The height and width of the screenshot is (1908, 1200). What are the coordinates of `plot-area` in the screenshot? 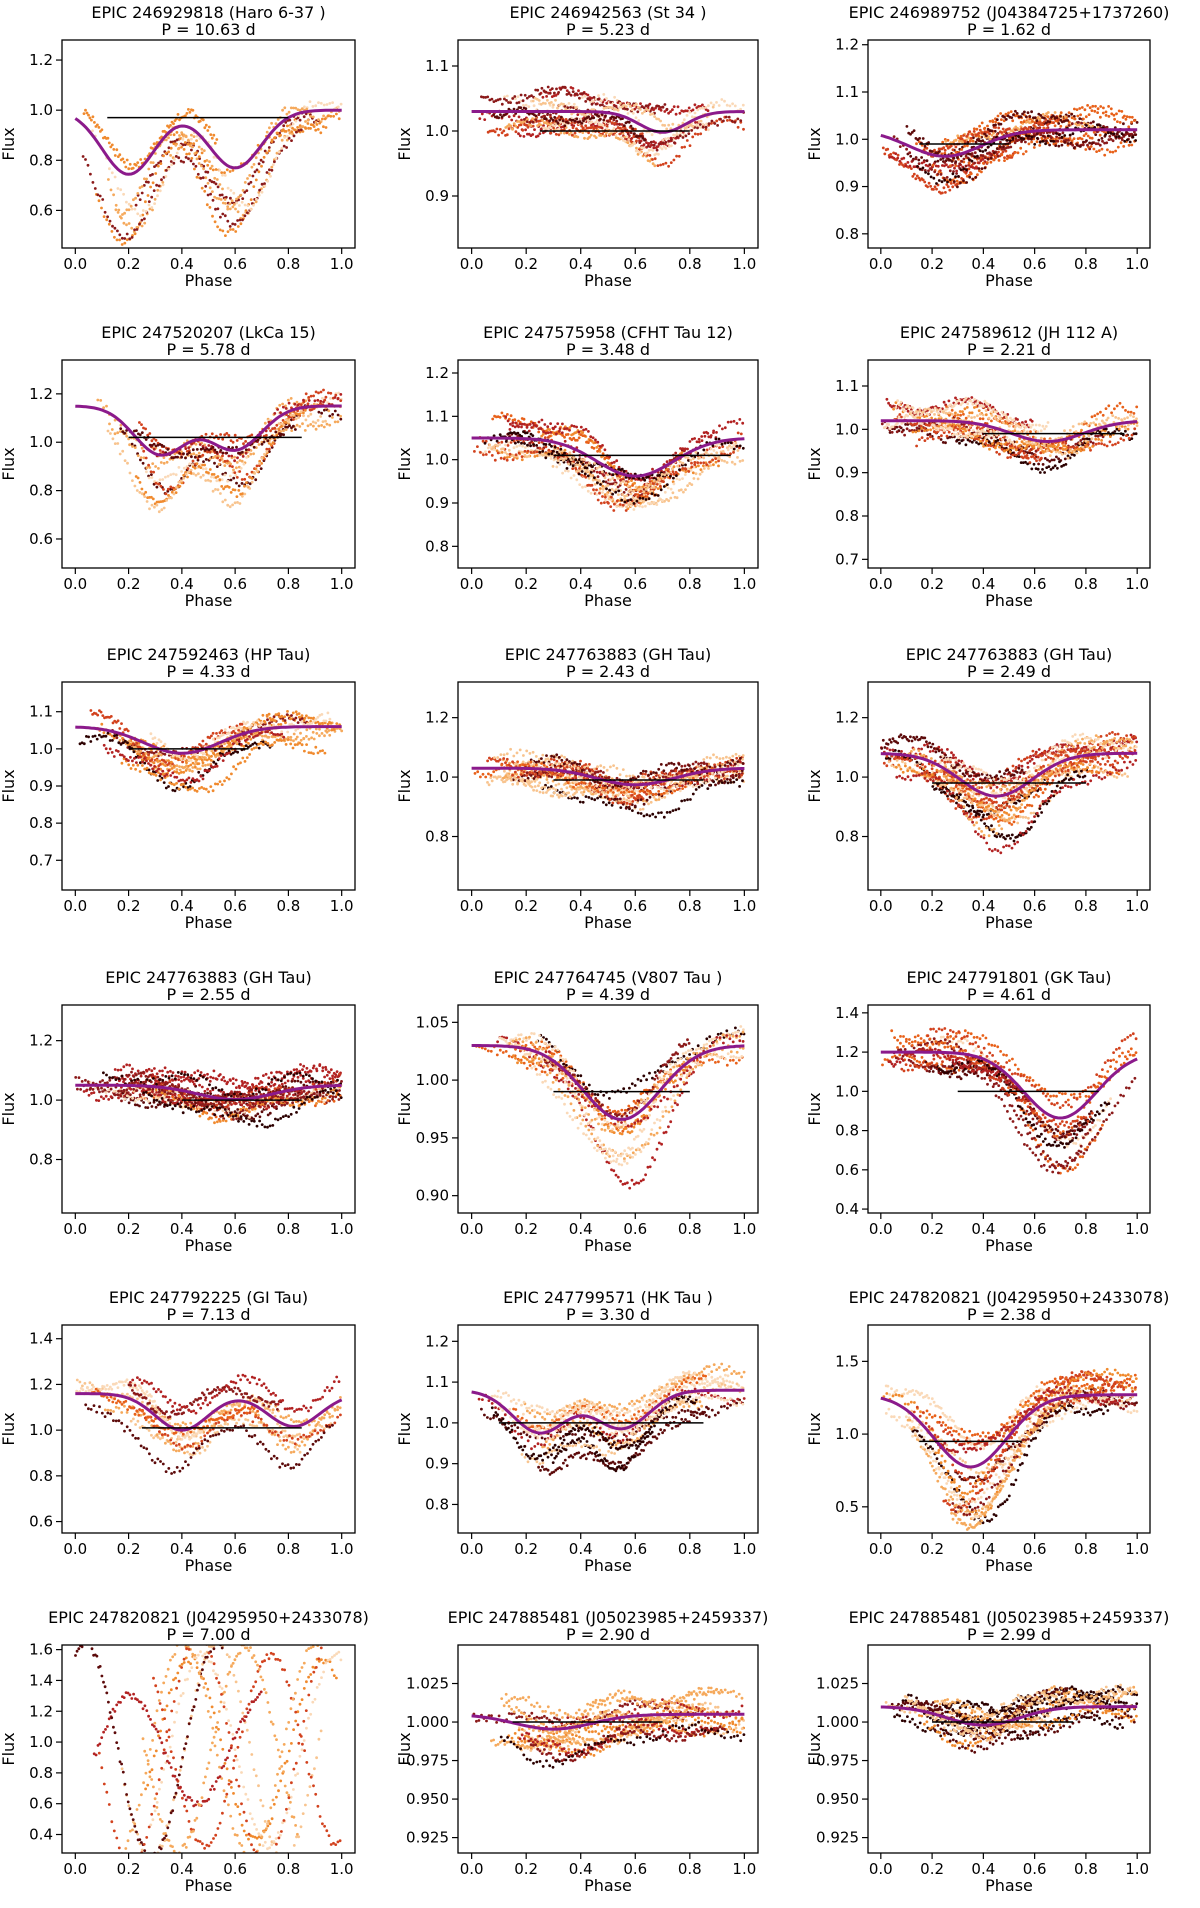 It's located at (608, 461).